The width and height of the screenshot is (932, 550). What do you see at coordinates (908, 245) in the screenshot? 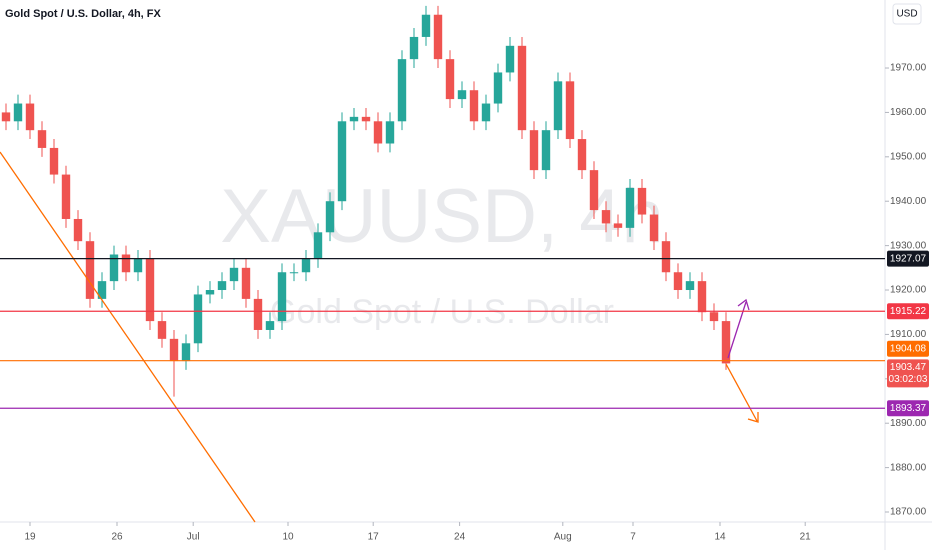
I see `y-tick-label: 1930.00` at bounding box center [908, 245].